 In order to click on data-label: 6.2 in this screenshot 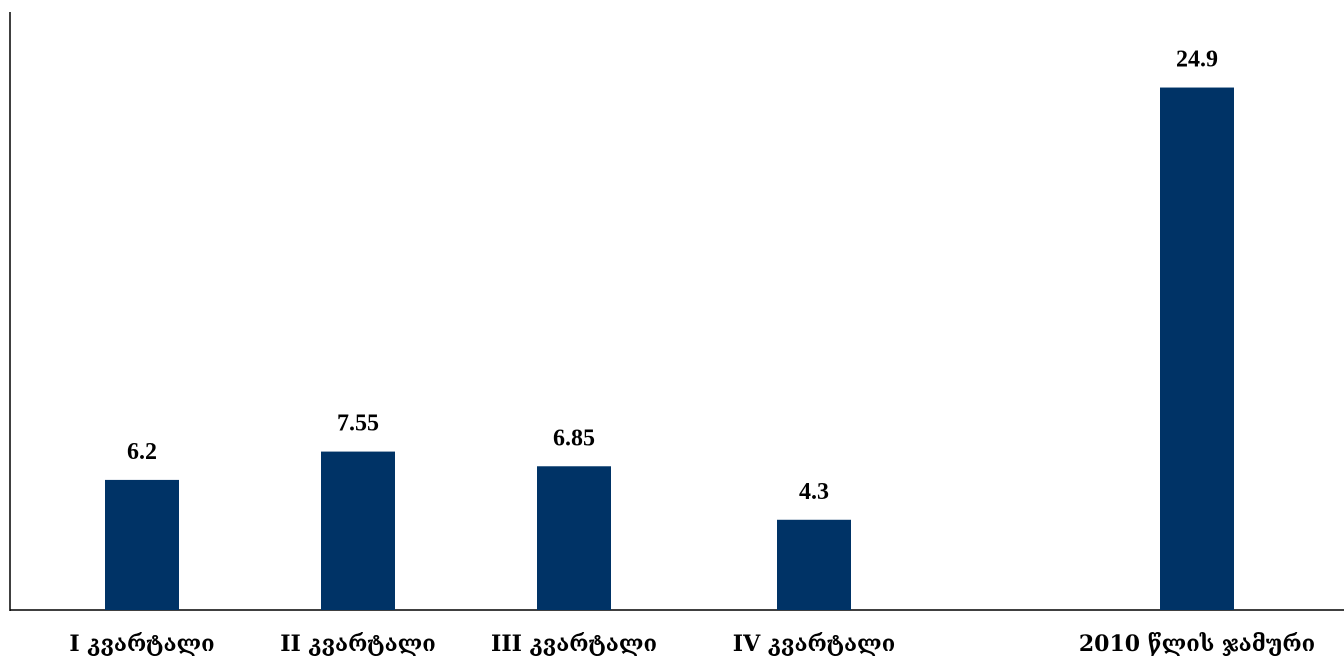, I will do `click(142, 452)`.